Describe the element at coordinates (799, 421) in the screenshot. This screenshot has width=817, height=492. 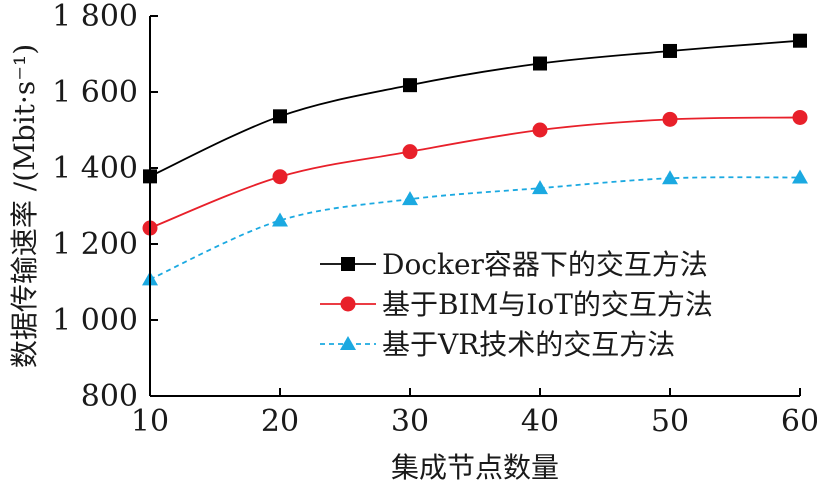
I see `x-tick-label: 60` at that location.